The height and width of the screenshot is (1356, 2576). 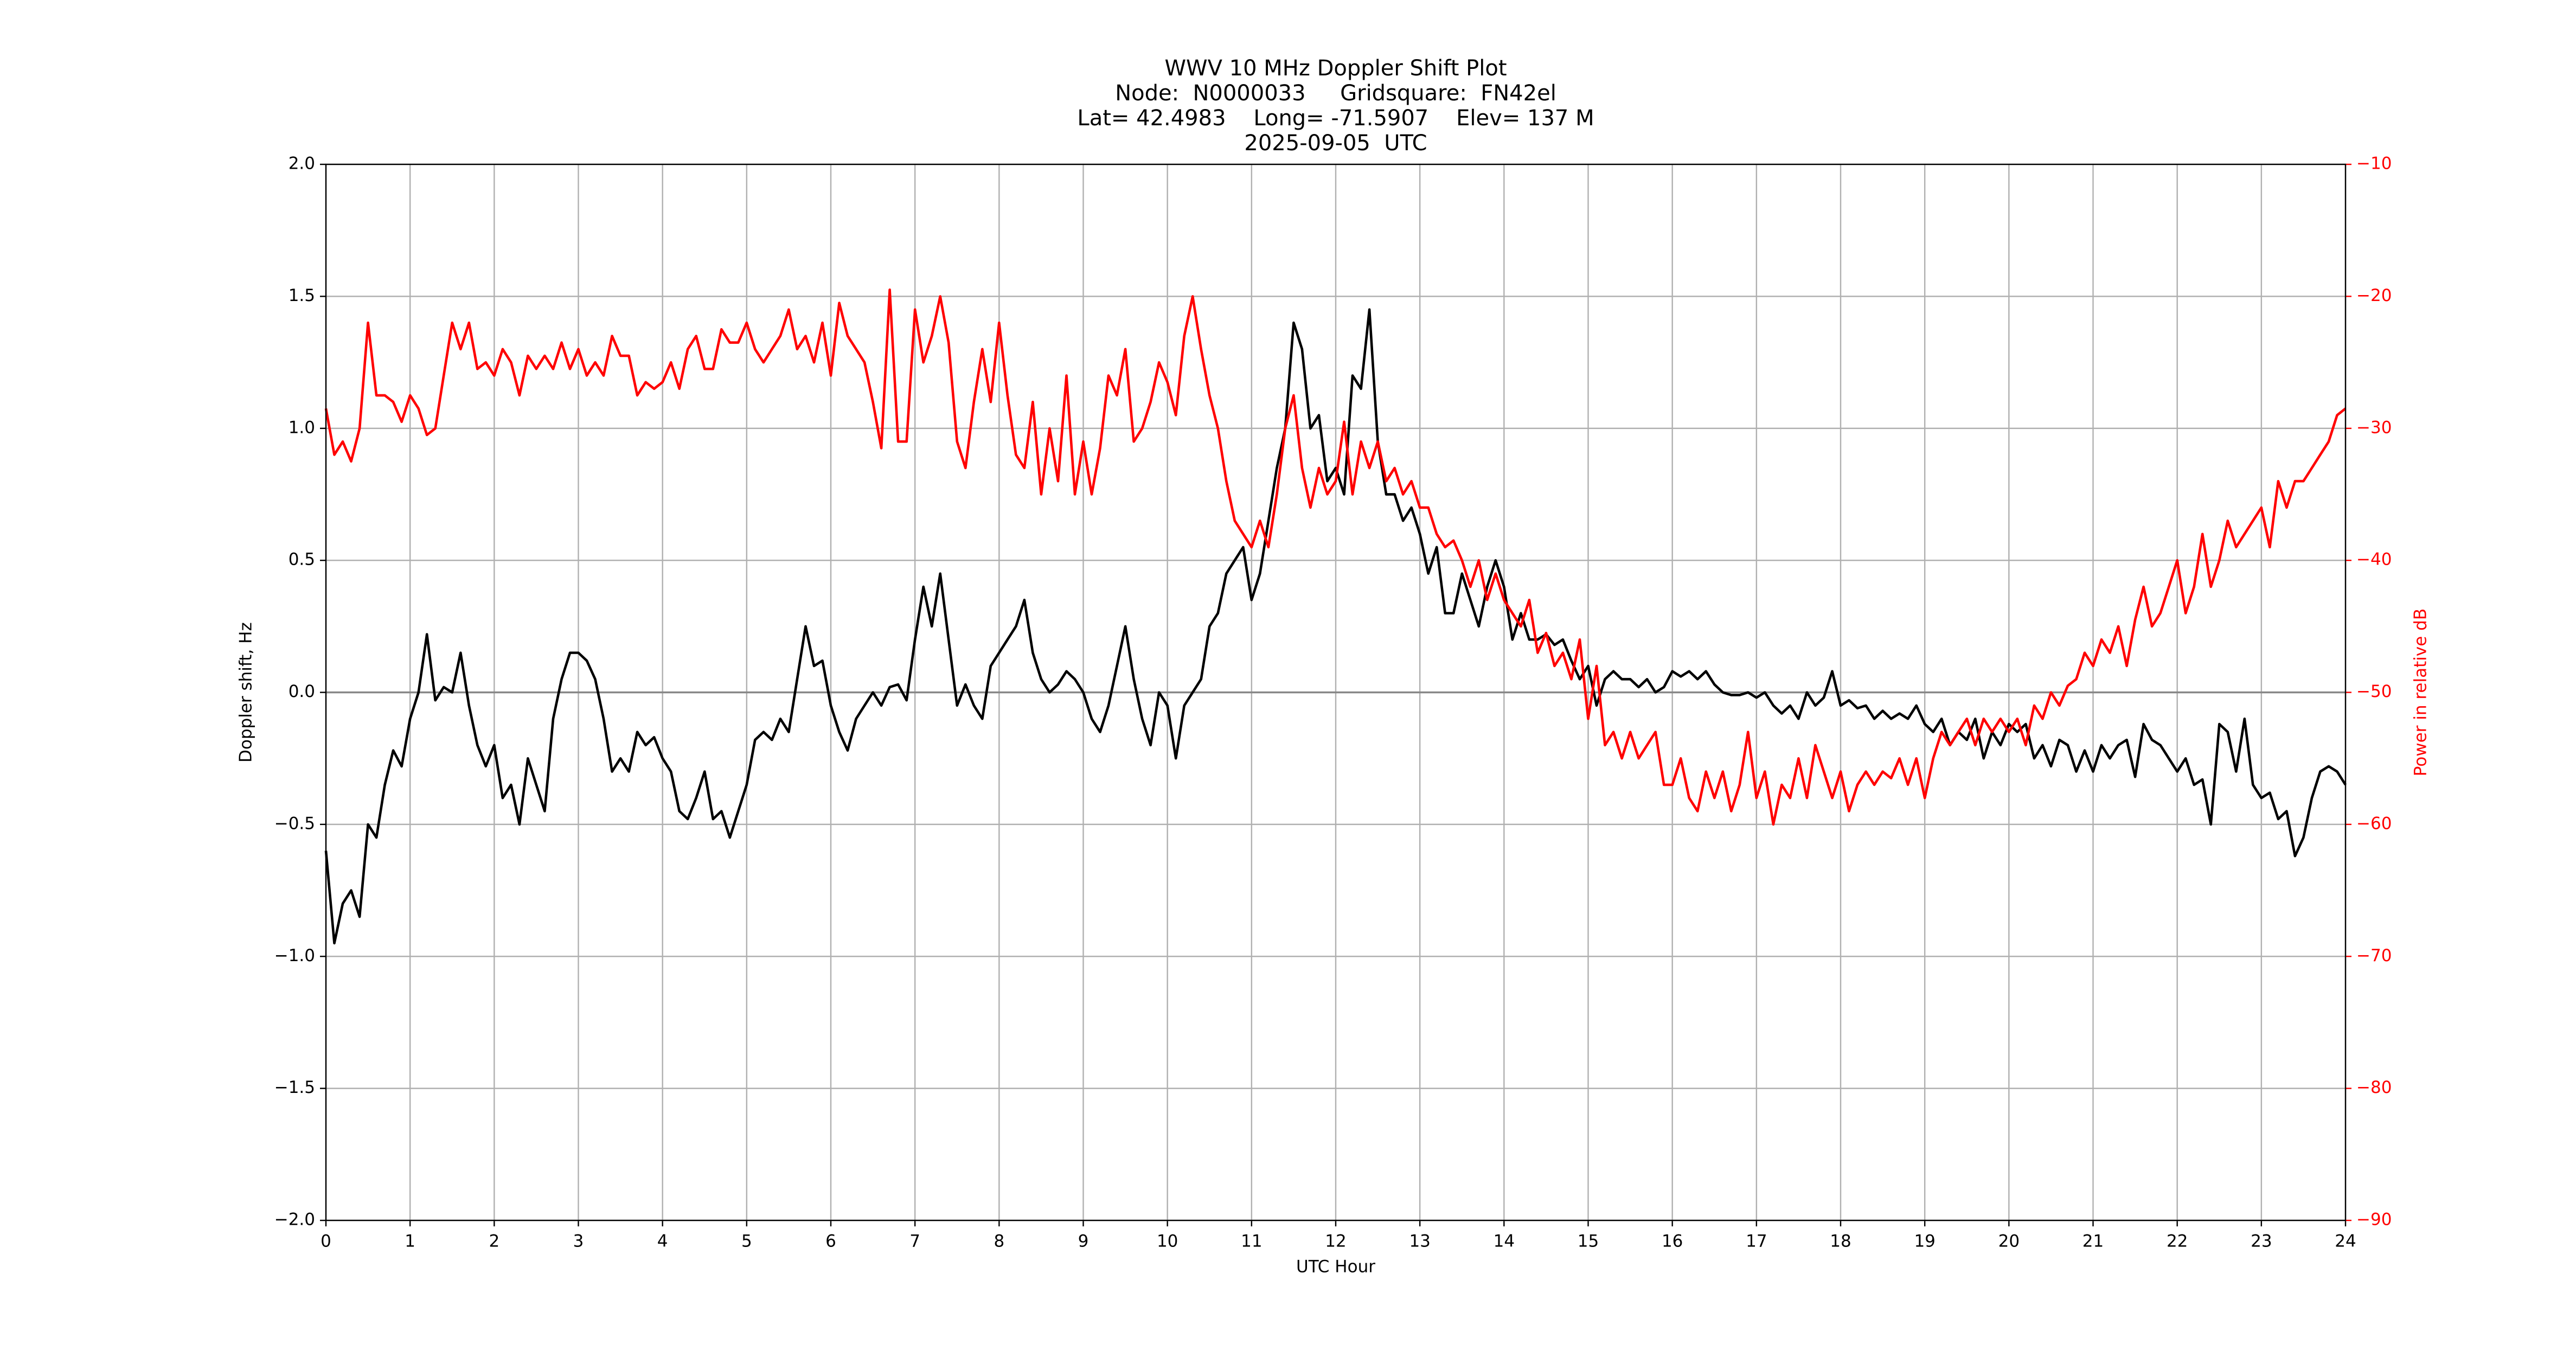 I want to click on x-tick-label: 10, so click(x=1167, y=1241).